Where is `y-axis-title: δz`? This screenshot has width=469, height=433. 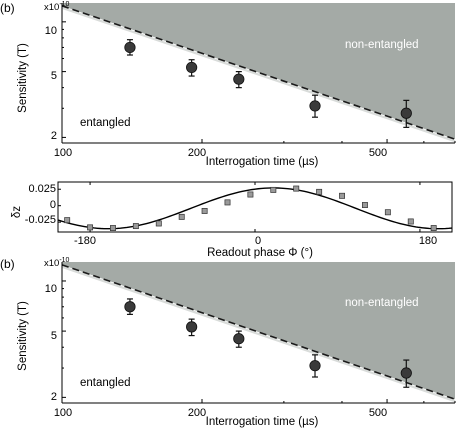
y-axis-title: δz is located at coordinates (17, 212).